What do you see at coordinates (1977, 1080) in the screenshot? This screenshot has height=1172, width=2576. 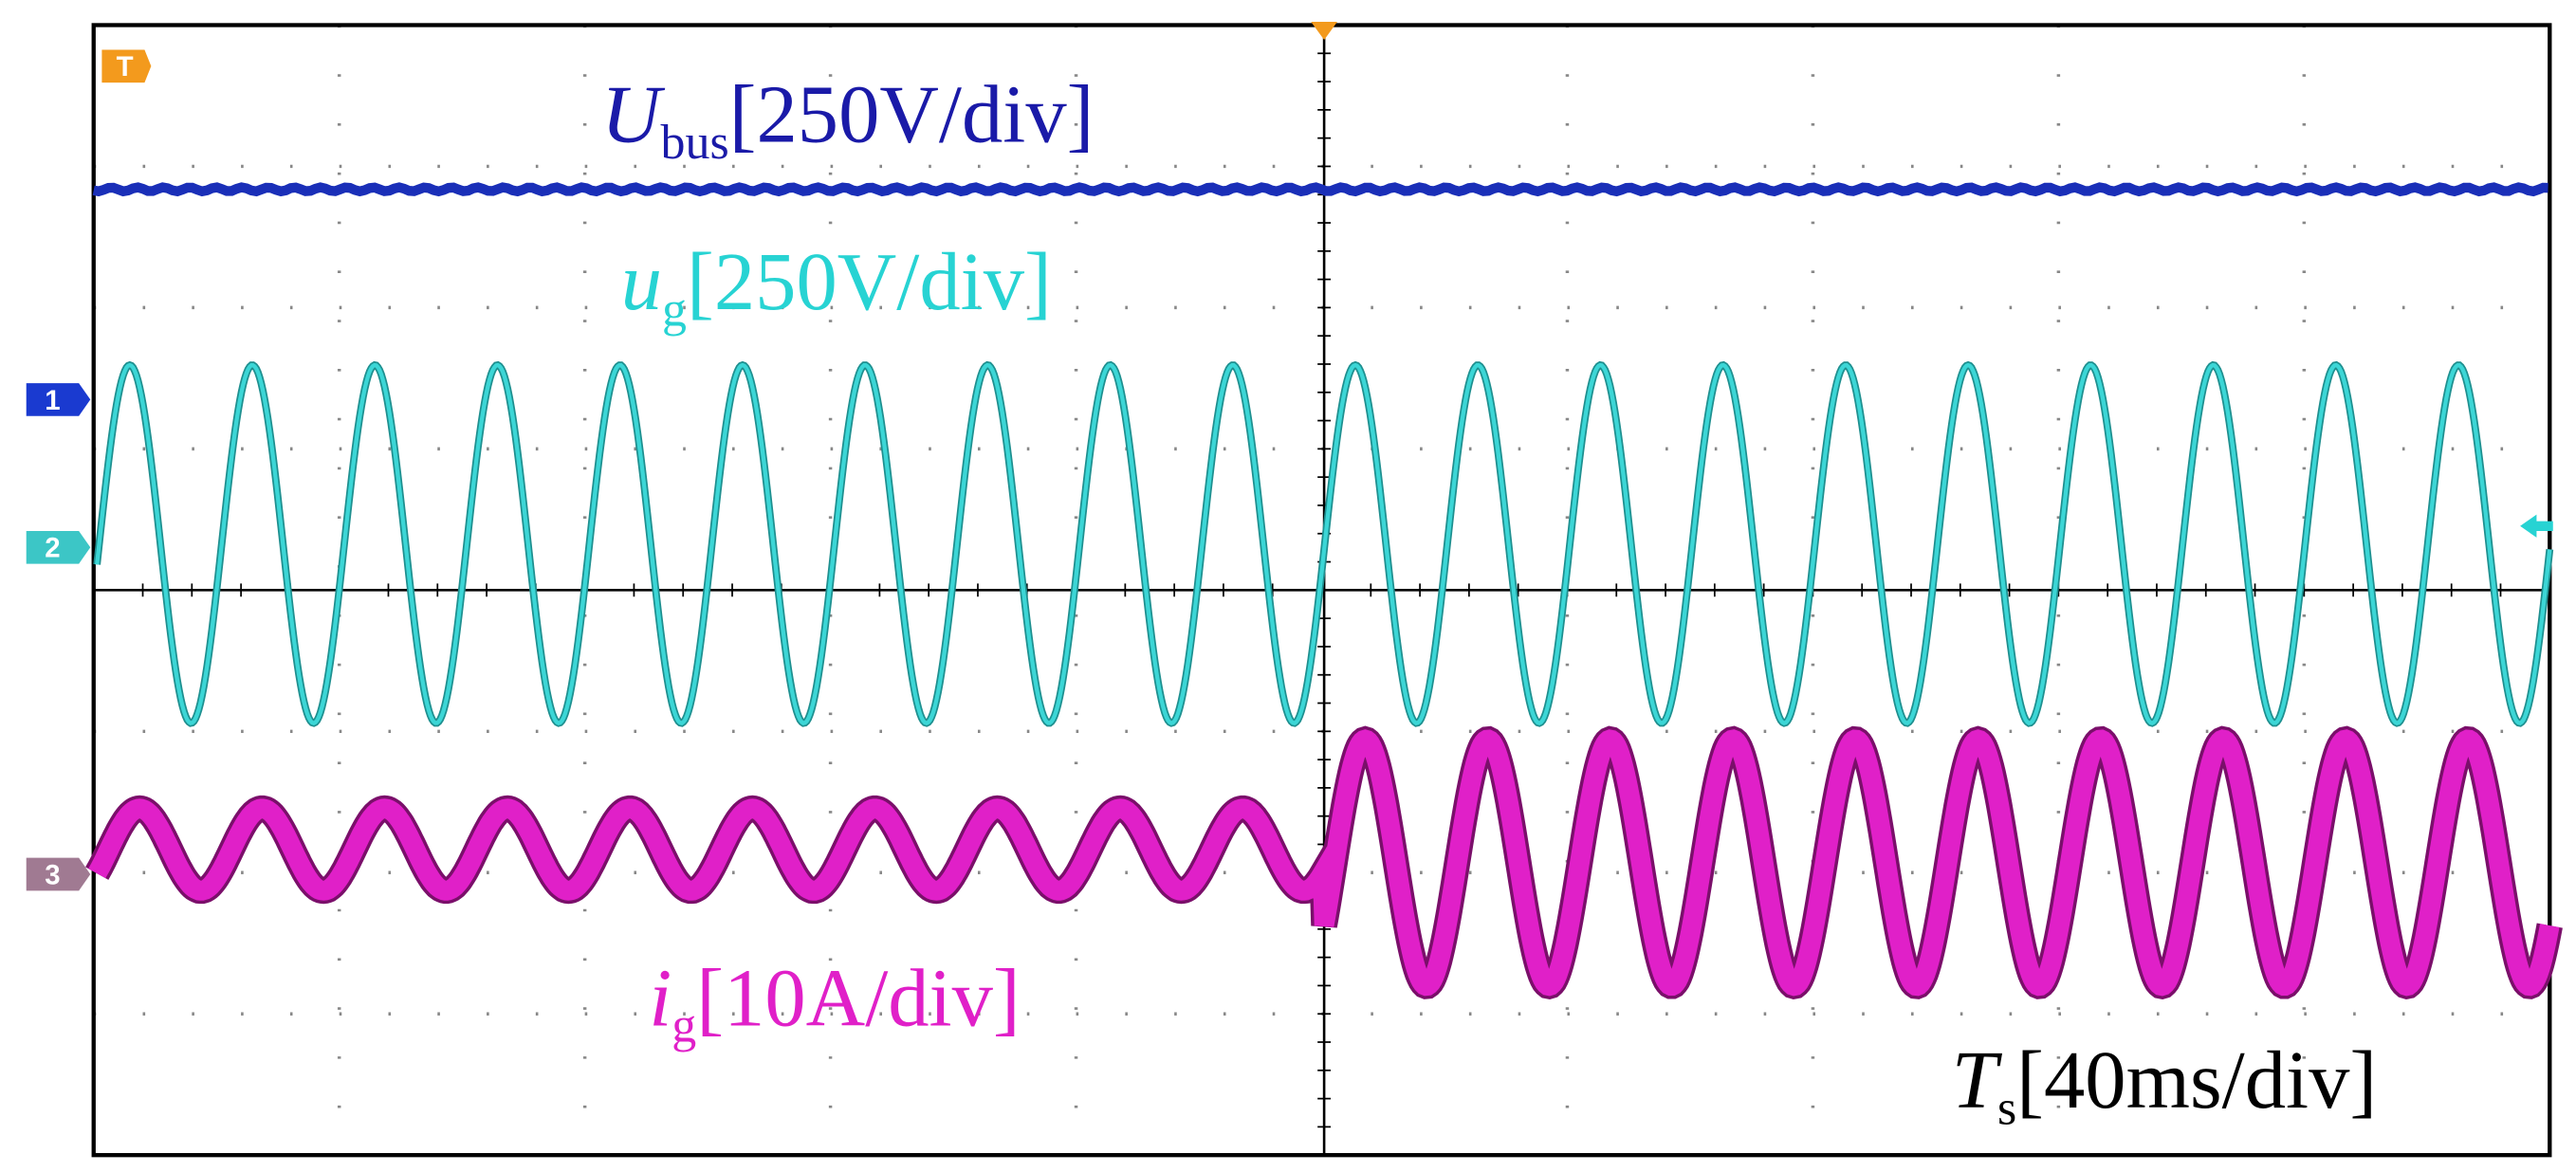 I see `symbol: T` at bounding box center [1977, 1080].